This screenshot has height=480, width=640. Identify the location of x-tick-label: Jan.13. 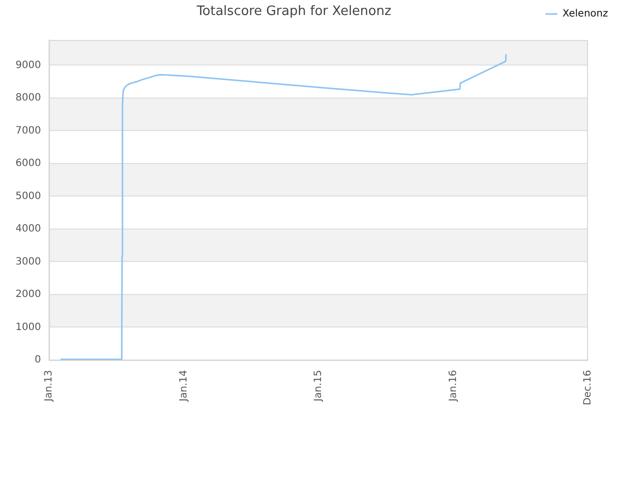
(49, 386).